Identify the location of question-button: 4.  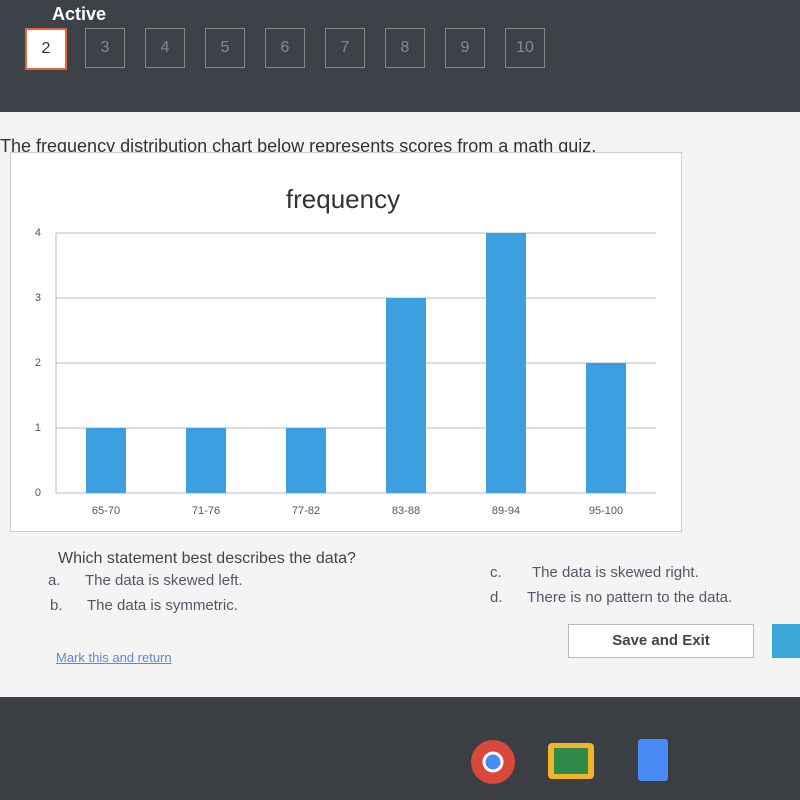
(165, 48).